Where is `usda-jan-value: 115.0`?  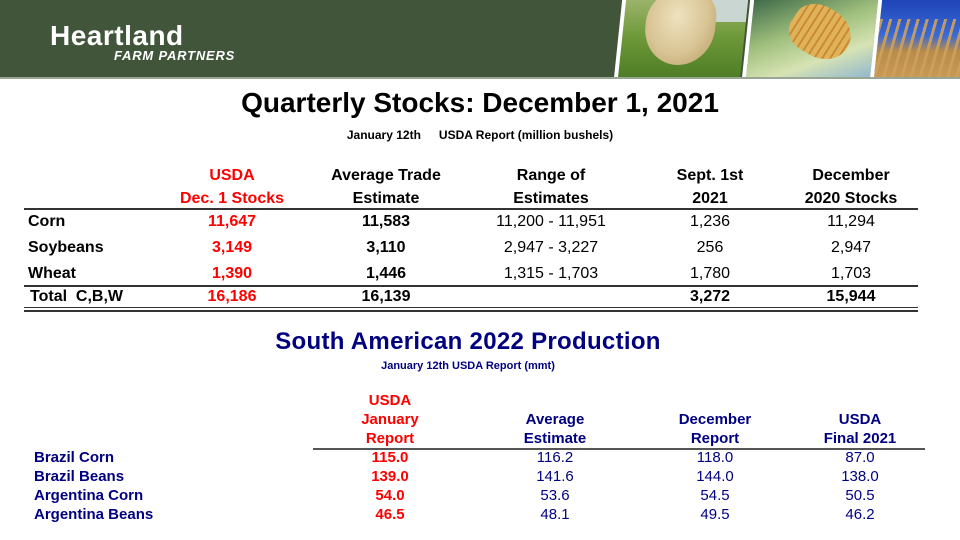 usda-jan-value: 115.0 is located at coordinates (390, 457).